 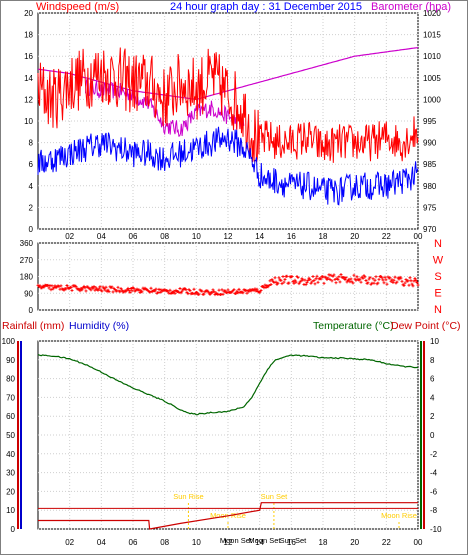 What do you see at coordinates (9, 341) in the screenshot?
I see `humidity-y-tick-label: 100` at bounding box center [9, 341].